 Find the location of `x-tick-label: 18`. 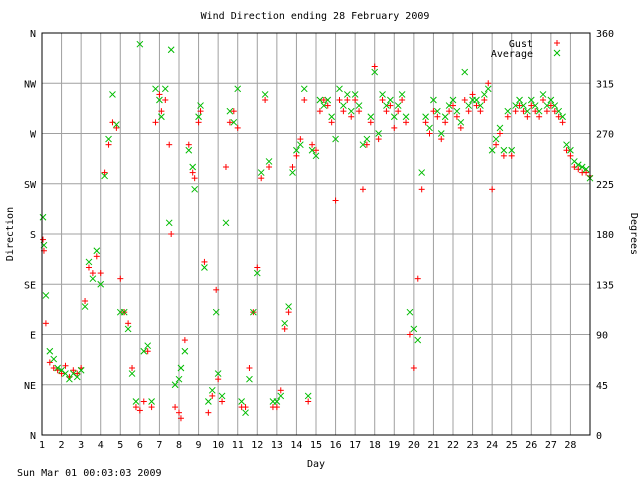

x-tick-label: 18 is located at coordinates (375, 445).